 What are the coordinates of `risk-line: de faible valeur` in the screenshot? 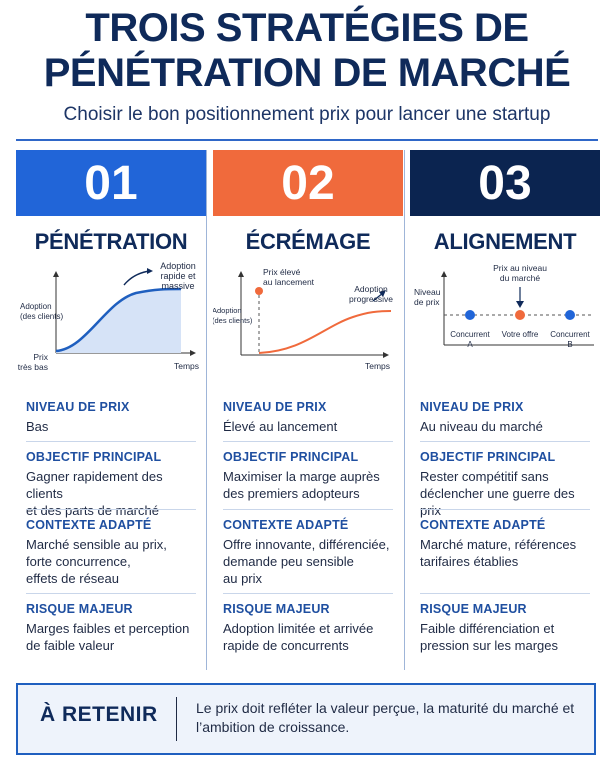 It's located at (70, 645).